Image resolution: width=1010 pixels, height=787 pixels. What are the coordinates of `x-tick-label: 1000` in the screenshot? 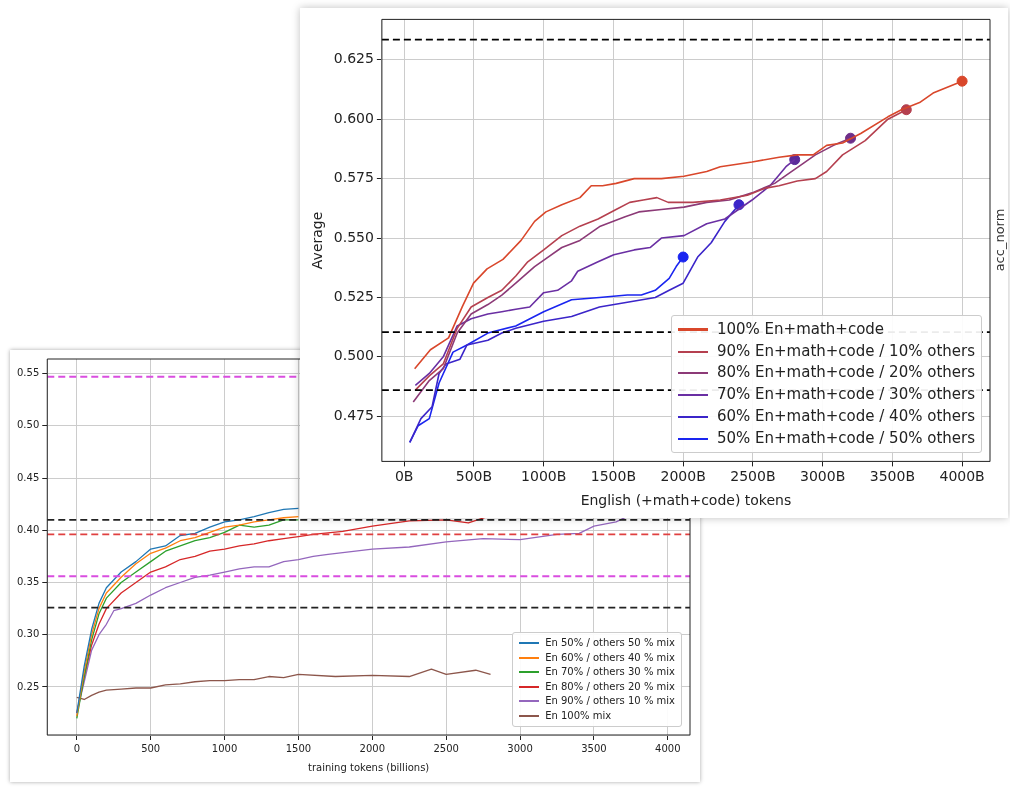 It's located at (224, 748).